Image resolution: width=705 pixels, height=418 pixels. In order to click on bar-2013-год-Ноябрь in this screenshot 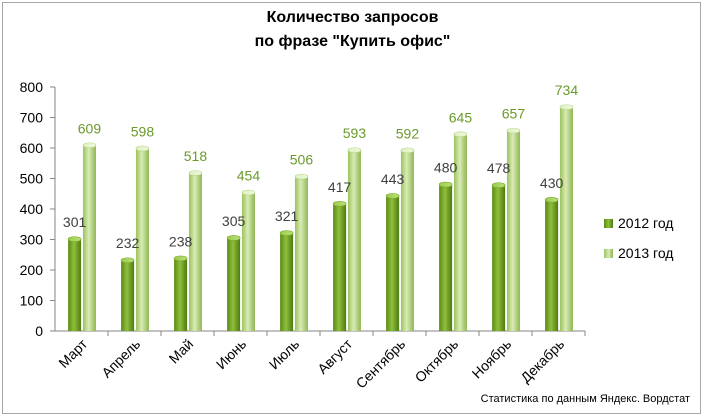, I will do `click(513, 230)`.